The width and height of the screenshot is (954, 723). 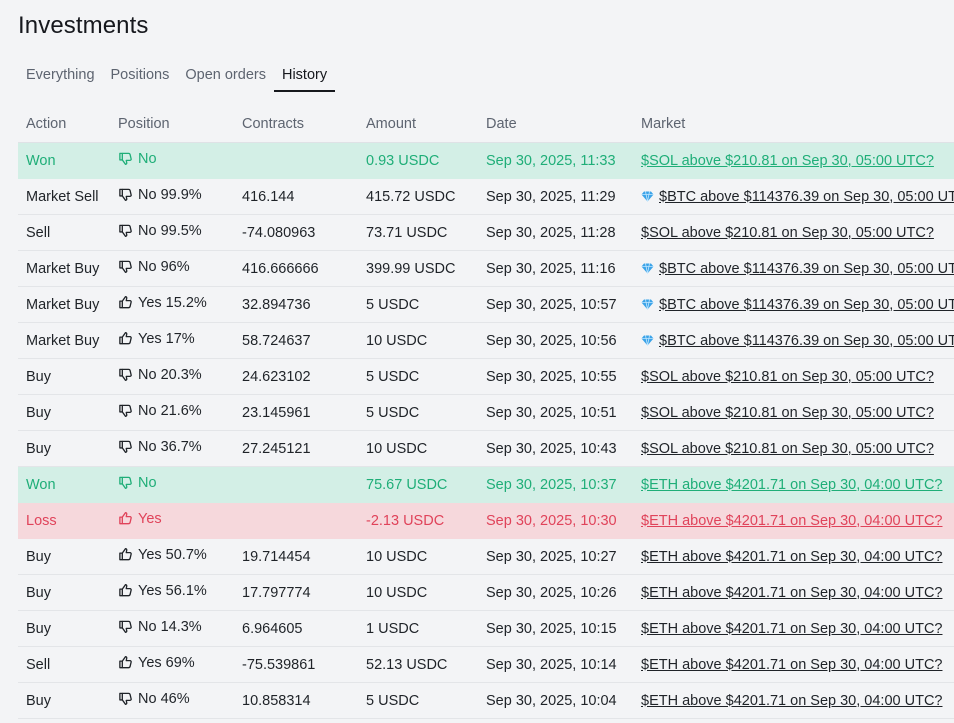 What do you see at coordinates (64, 196) in the screenshot?
I see `action-cell: Market Sell` at bounding box center [64, 196].